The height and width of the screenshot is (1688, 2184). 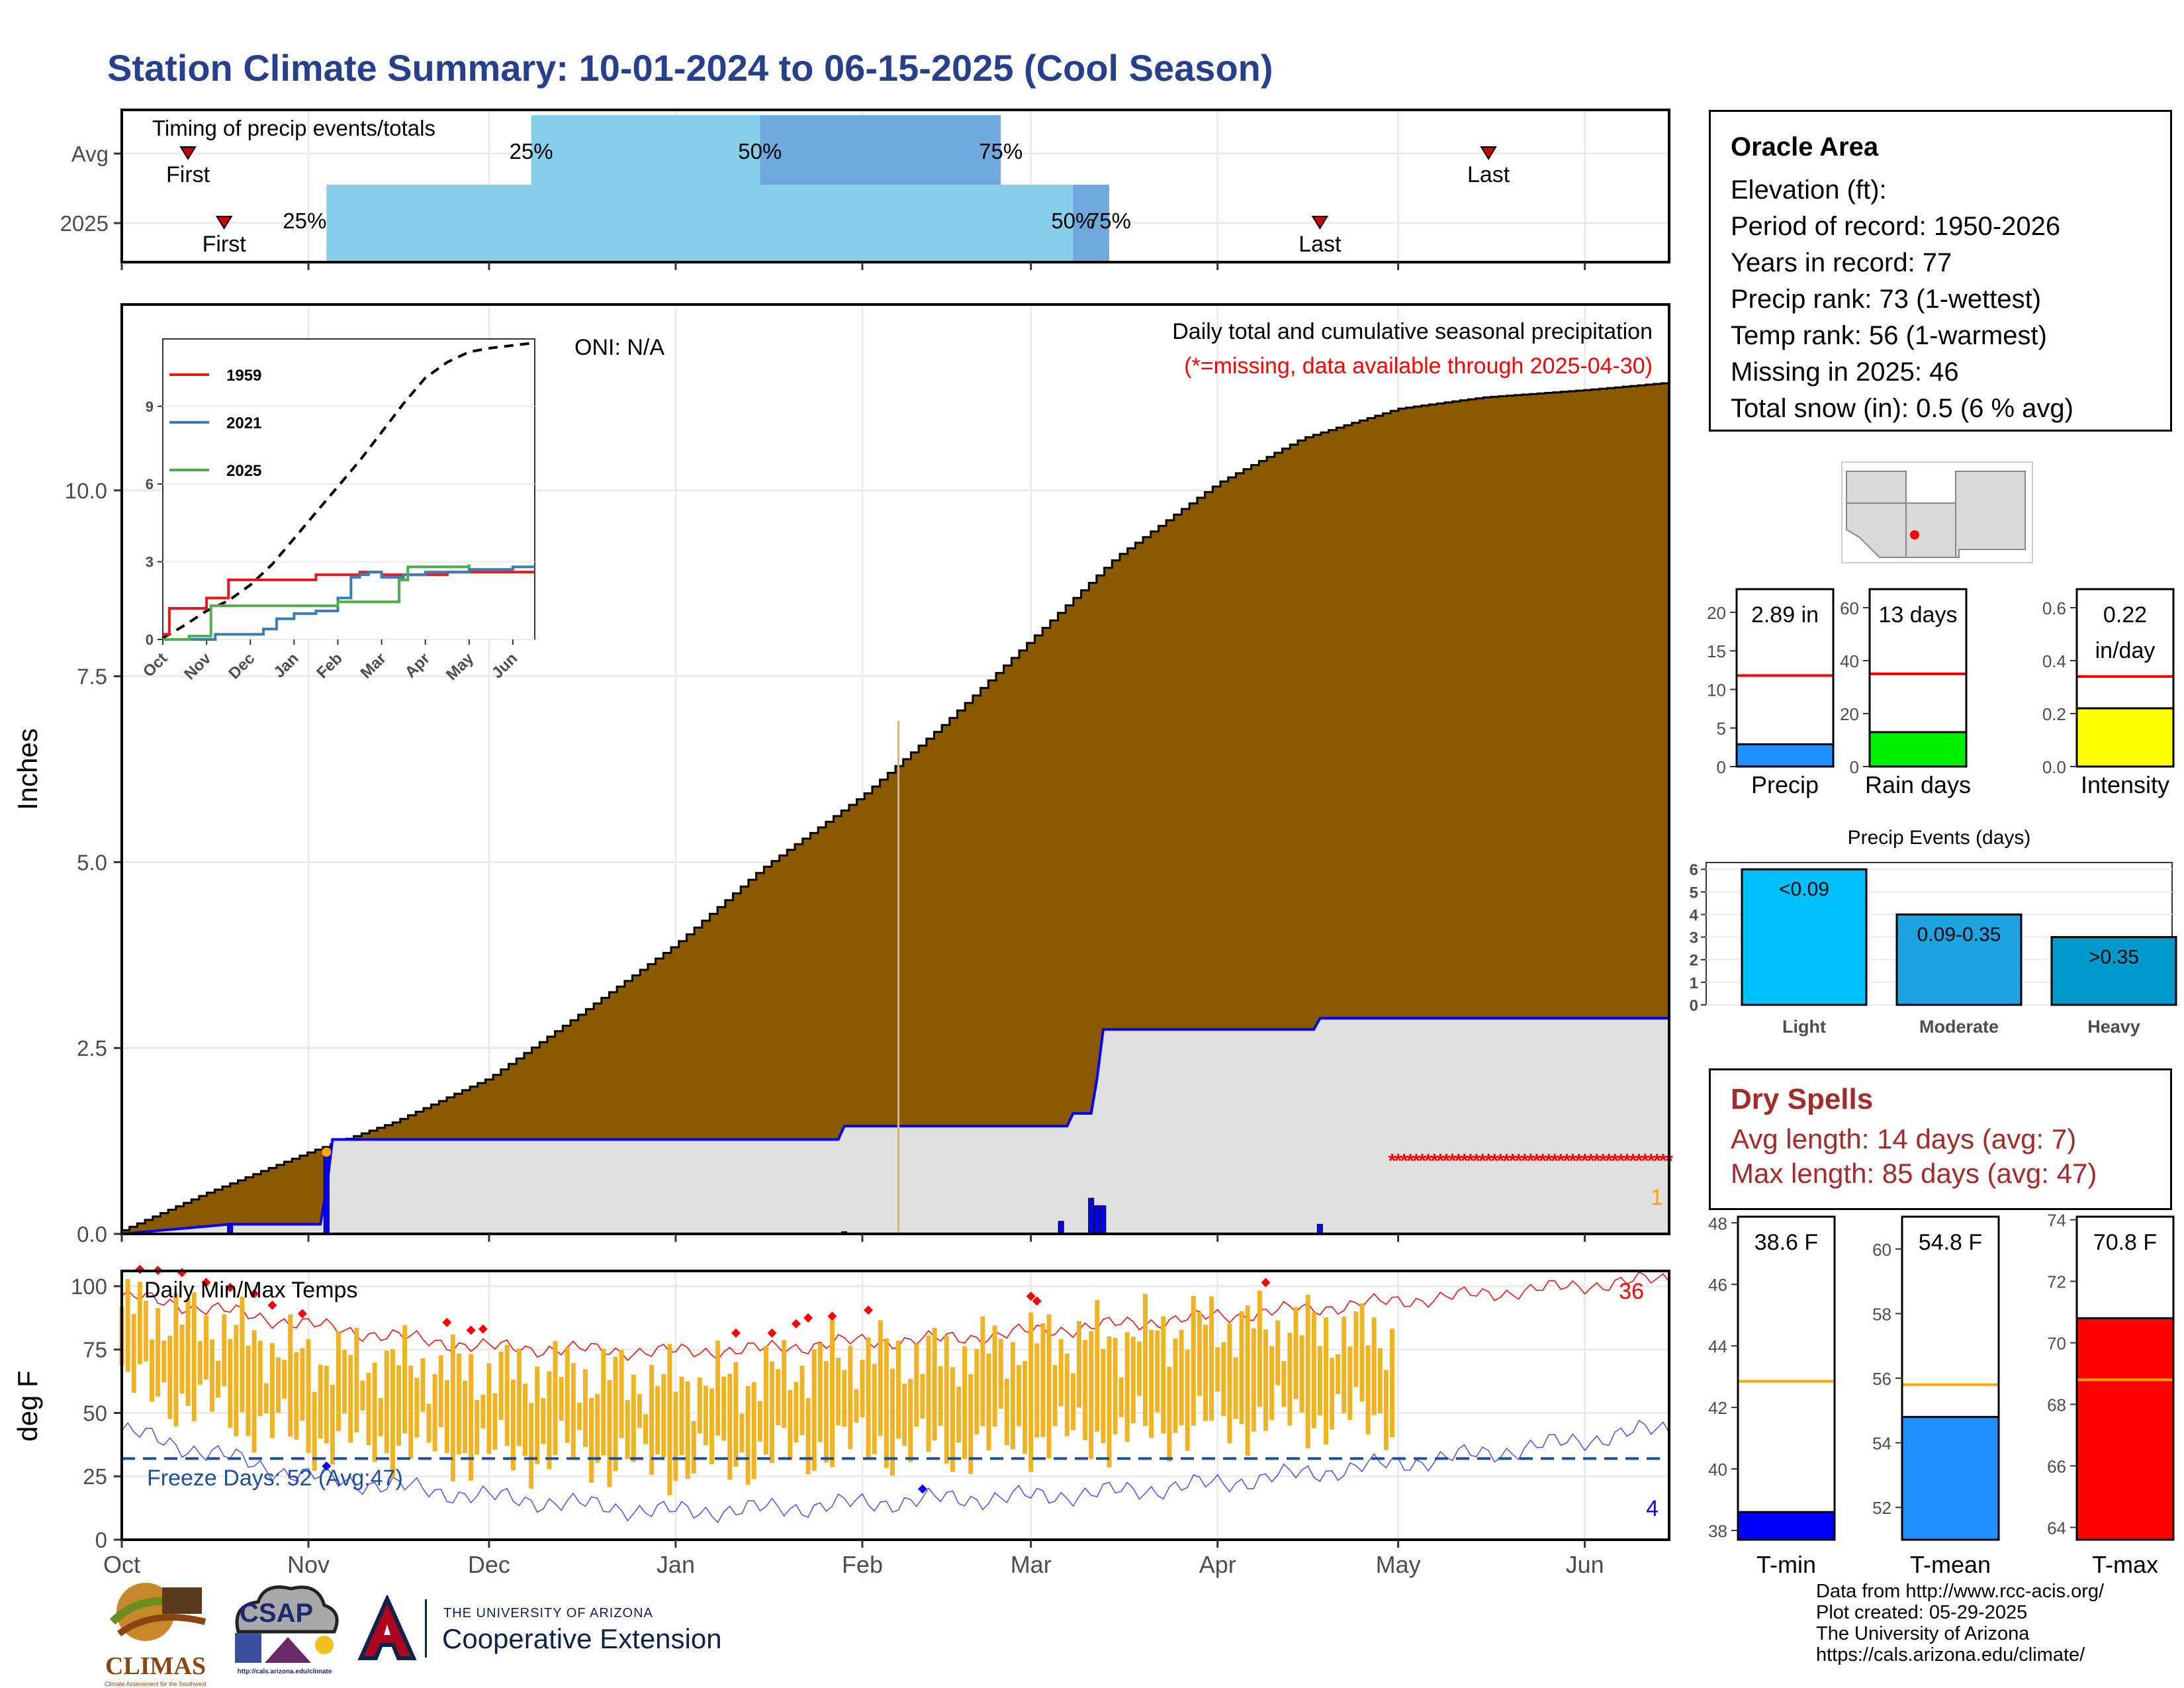 What do you see at coordinates (619, 347) in the screenshot?
I see `oni-label: ONI: N/A` at bounding box center [619, 347].